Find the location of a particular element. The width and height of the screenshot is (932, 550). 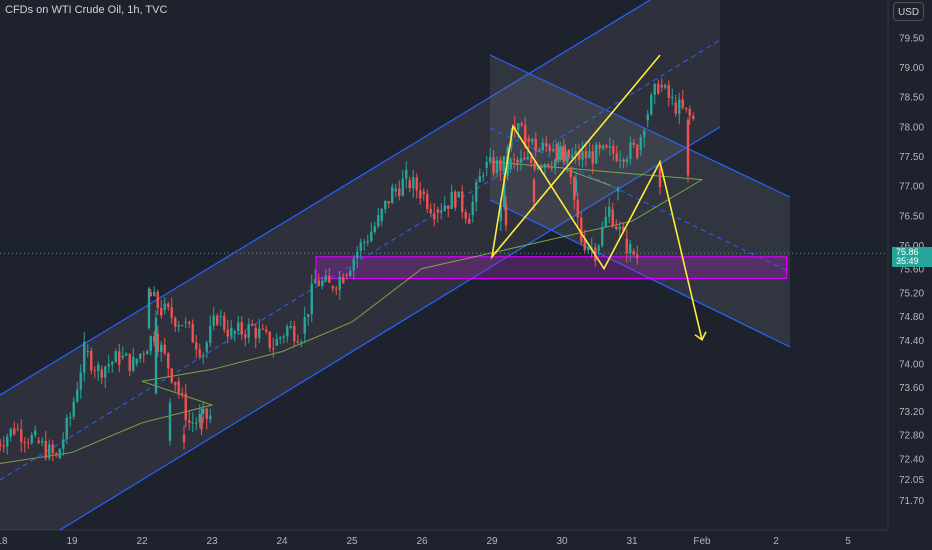

price-tick-label: 72.05 is located at coordinates (911, 480).